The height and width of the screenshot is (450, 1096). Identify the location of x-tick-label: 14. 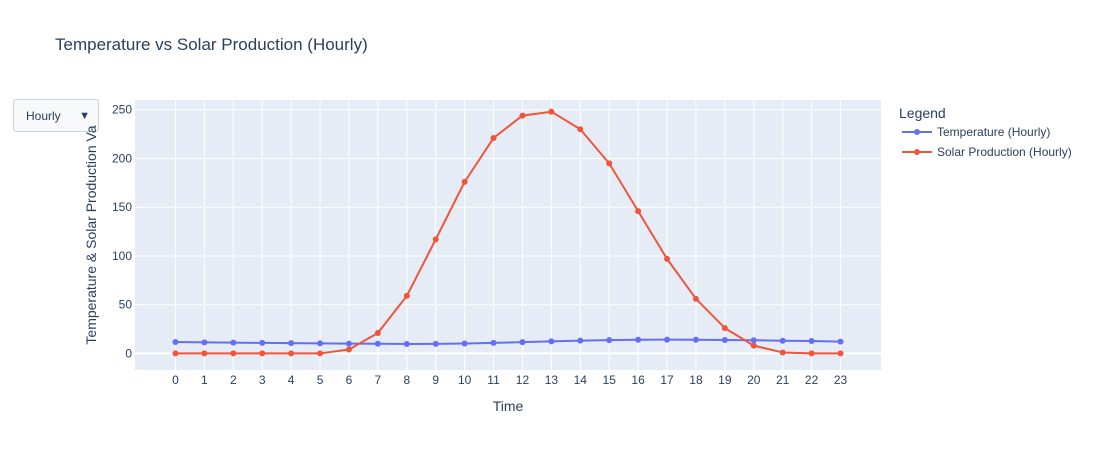
(581, 380).